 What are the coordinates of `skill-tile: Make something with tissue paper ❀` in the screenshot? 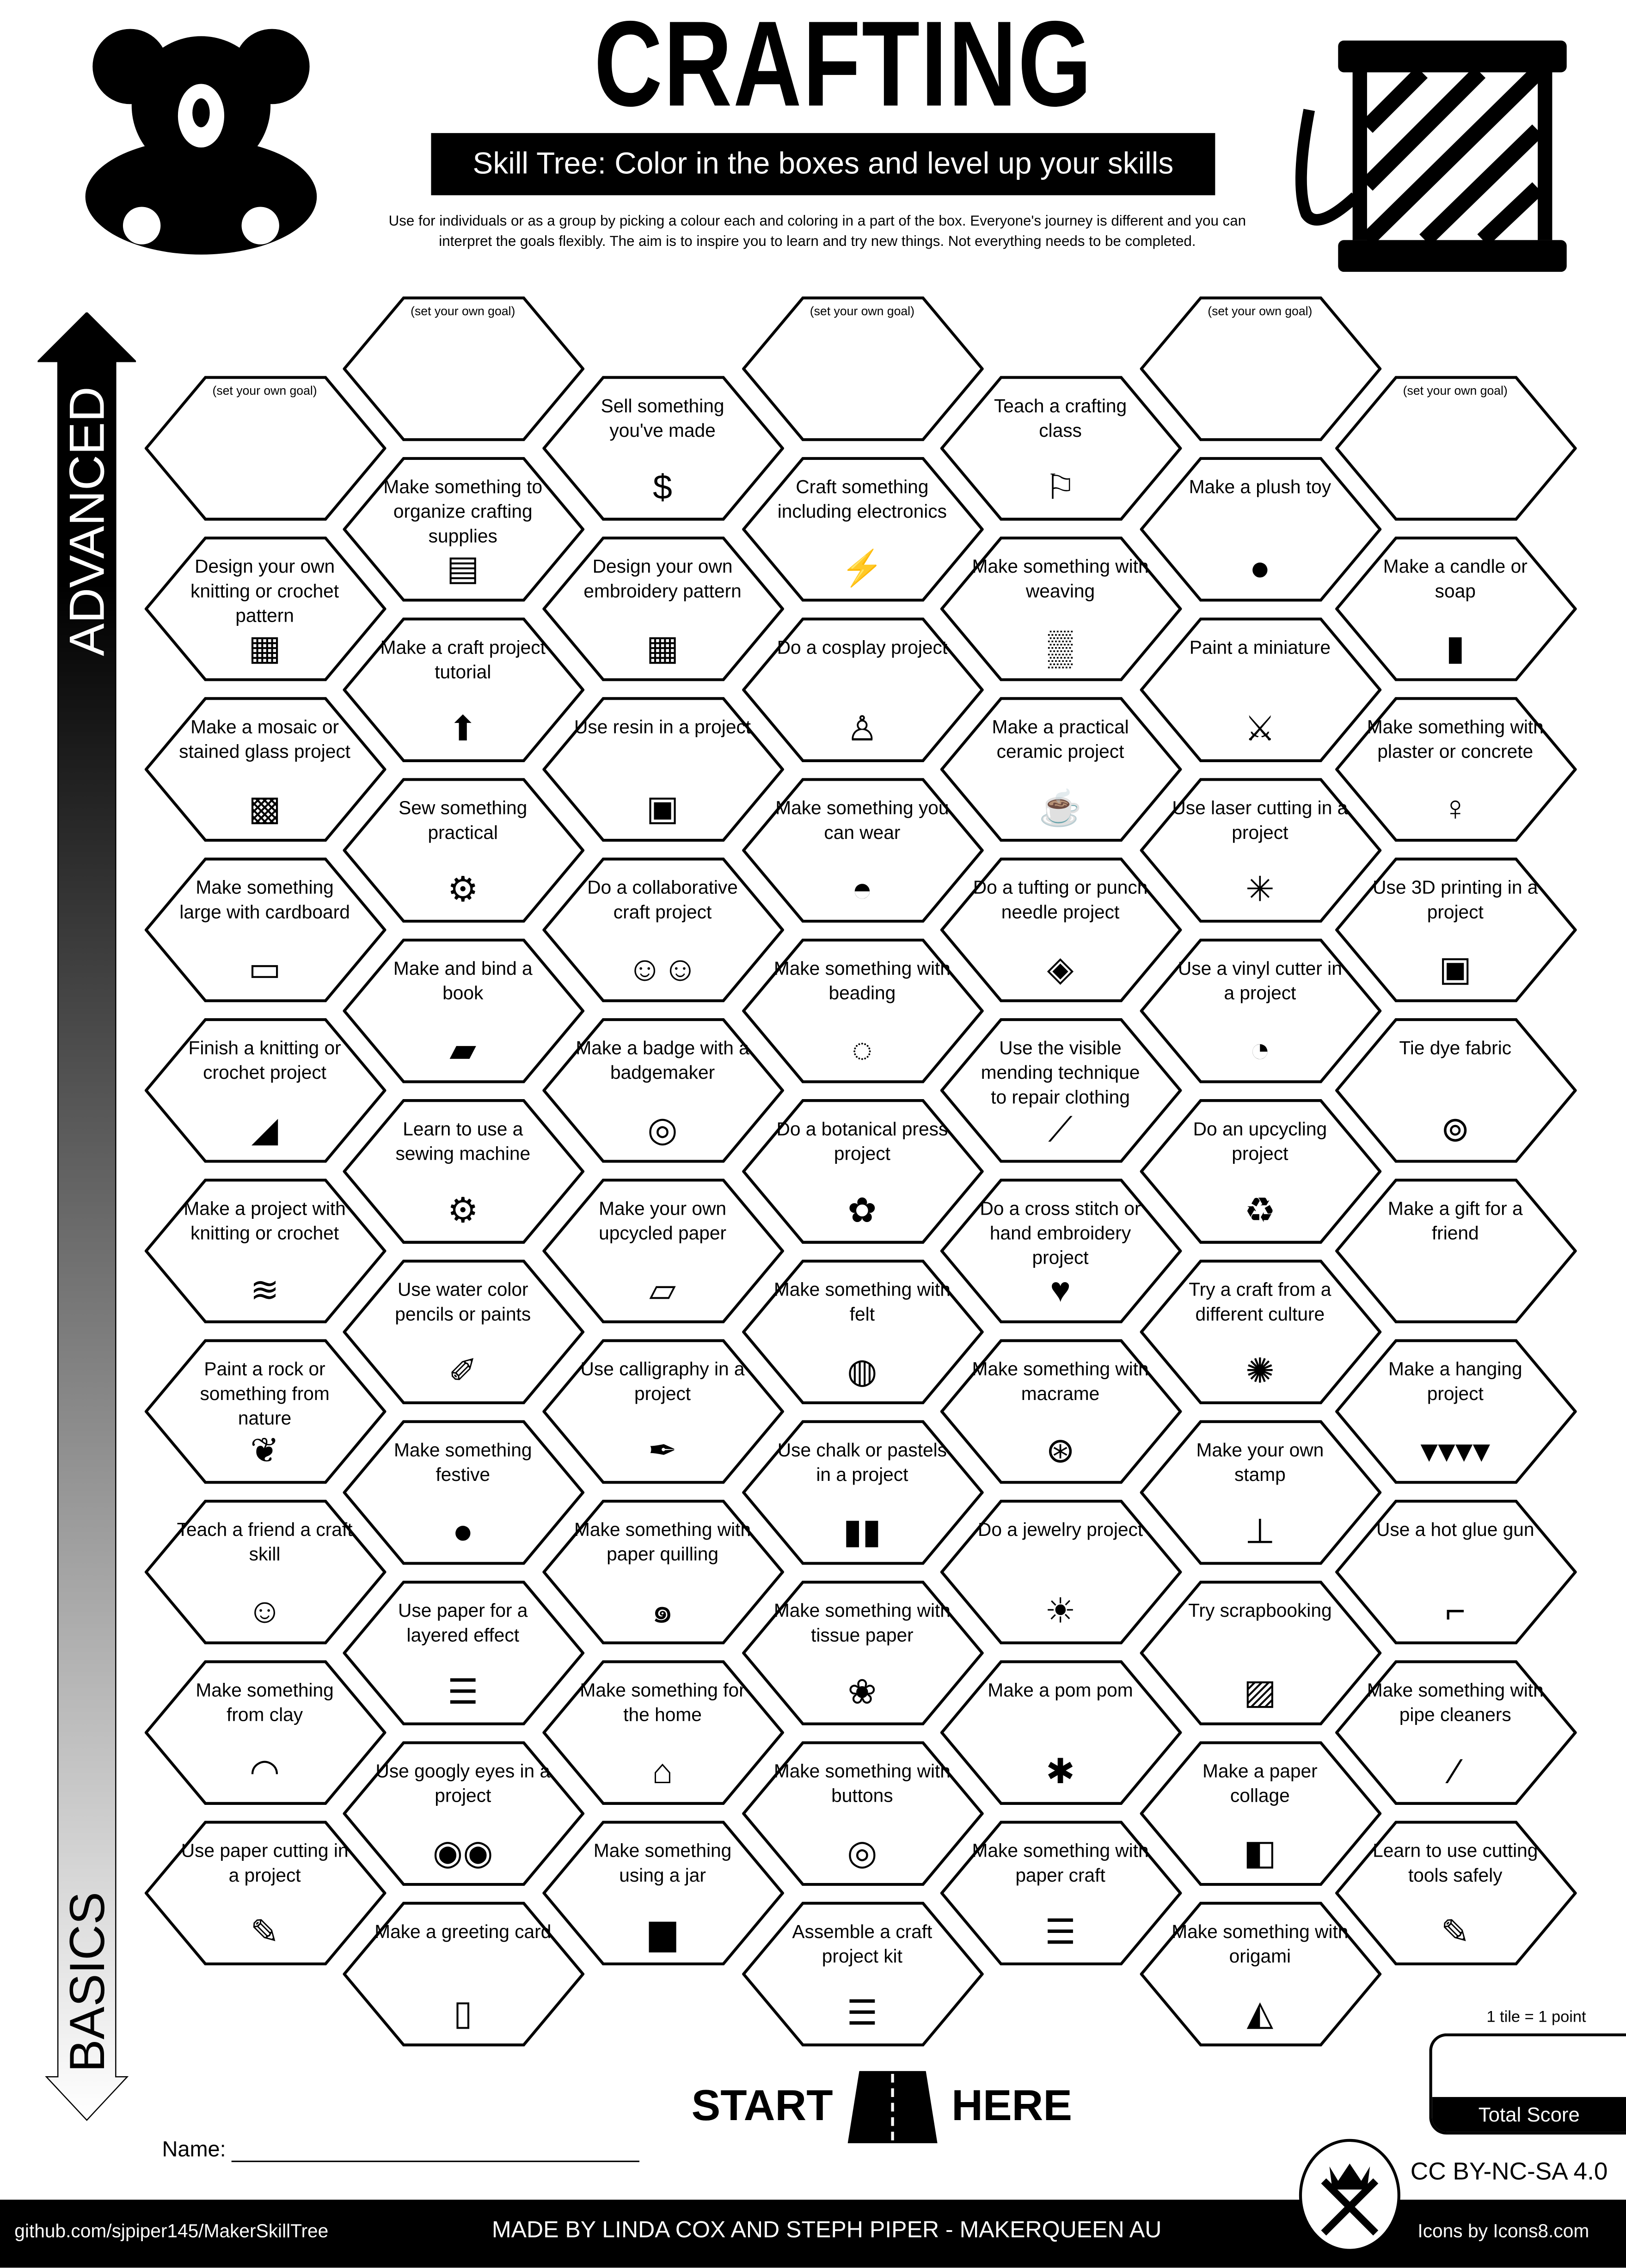 It's located at (862, 1652).